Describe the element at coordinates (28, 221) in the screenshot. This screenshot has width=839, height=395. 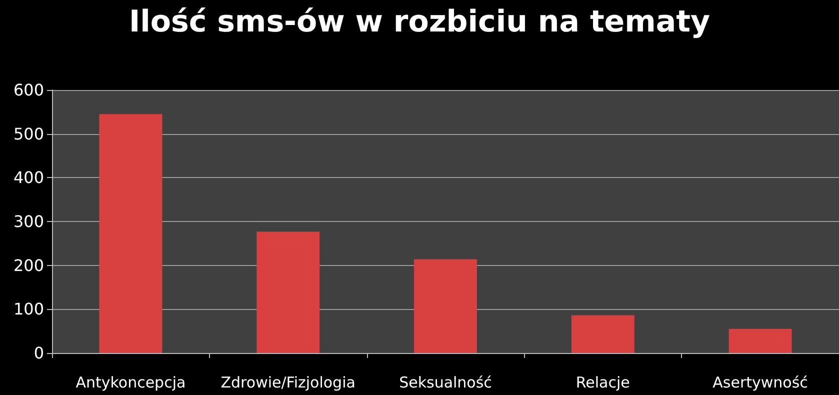
I see `y-tick-label: 300` at that location.